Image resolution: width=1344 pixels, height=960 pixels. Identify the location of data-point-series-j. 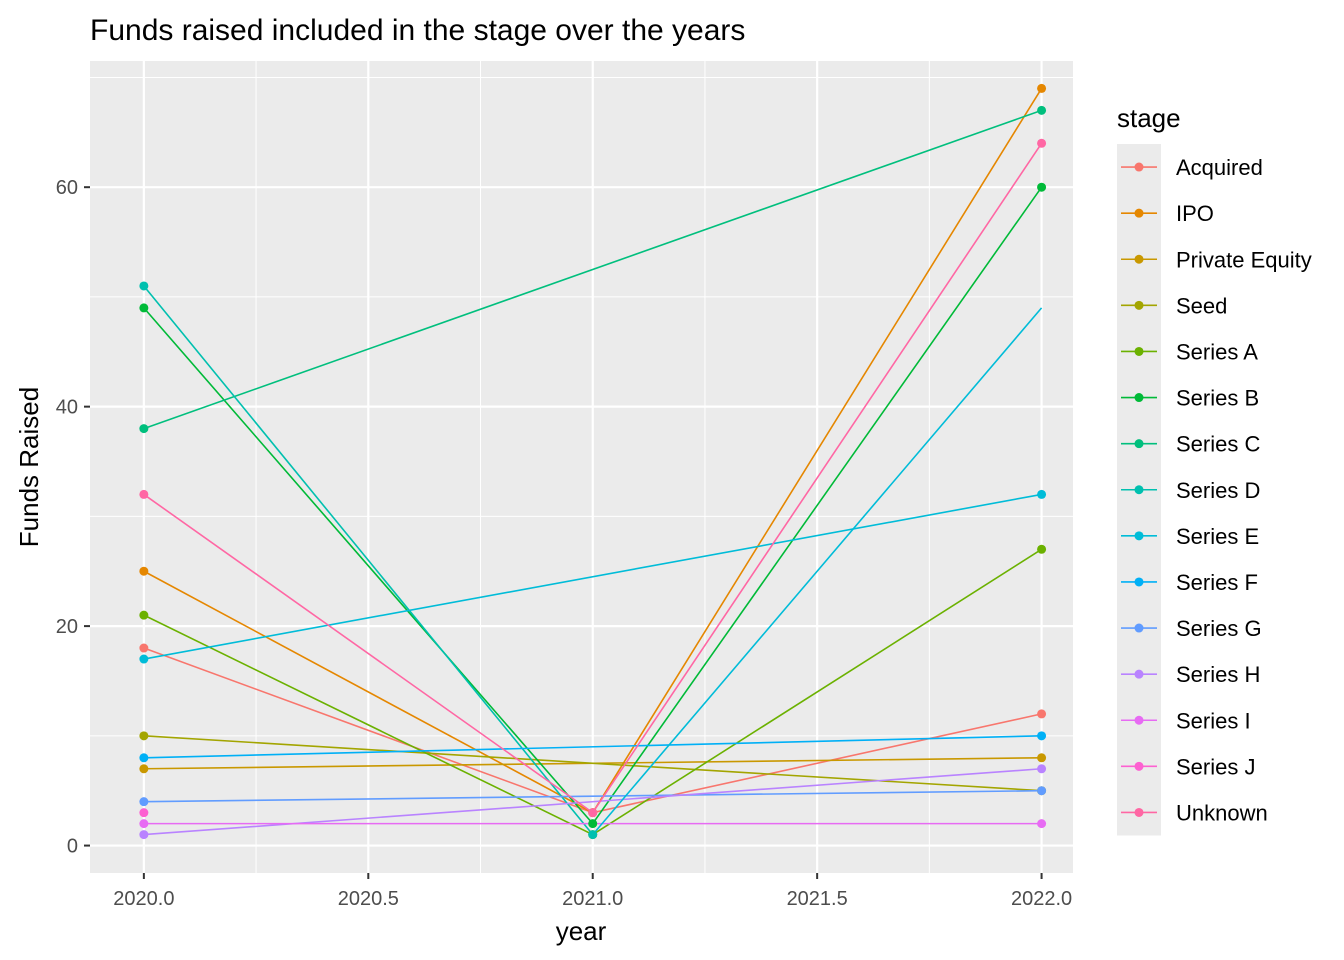
(144, 813).